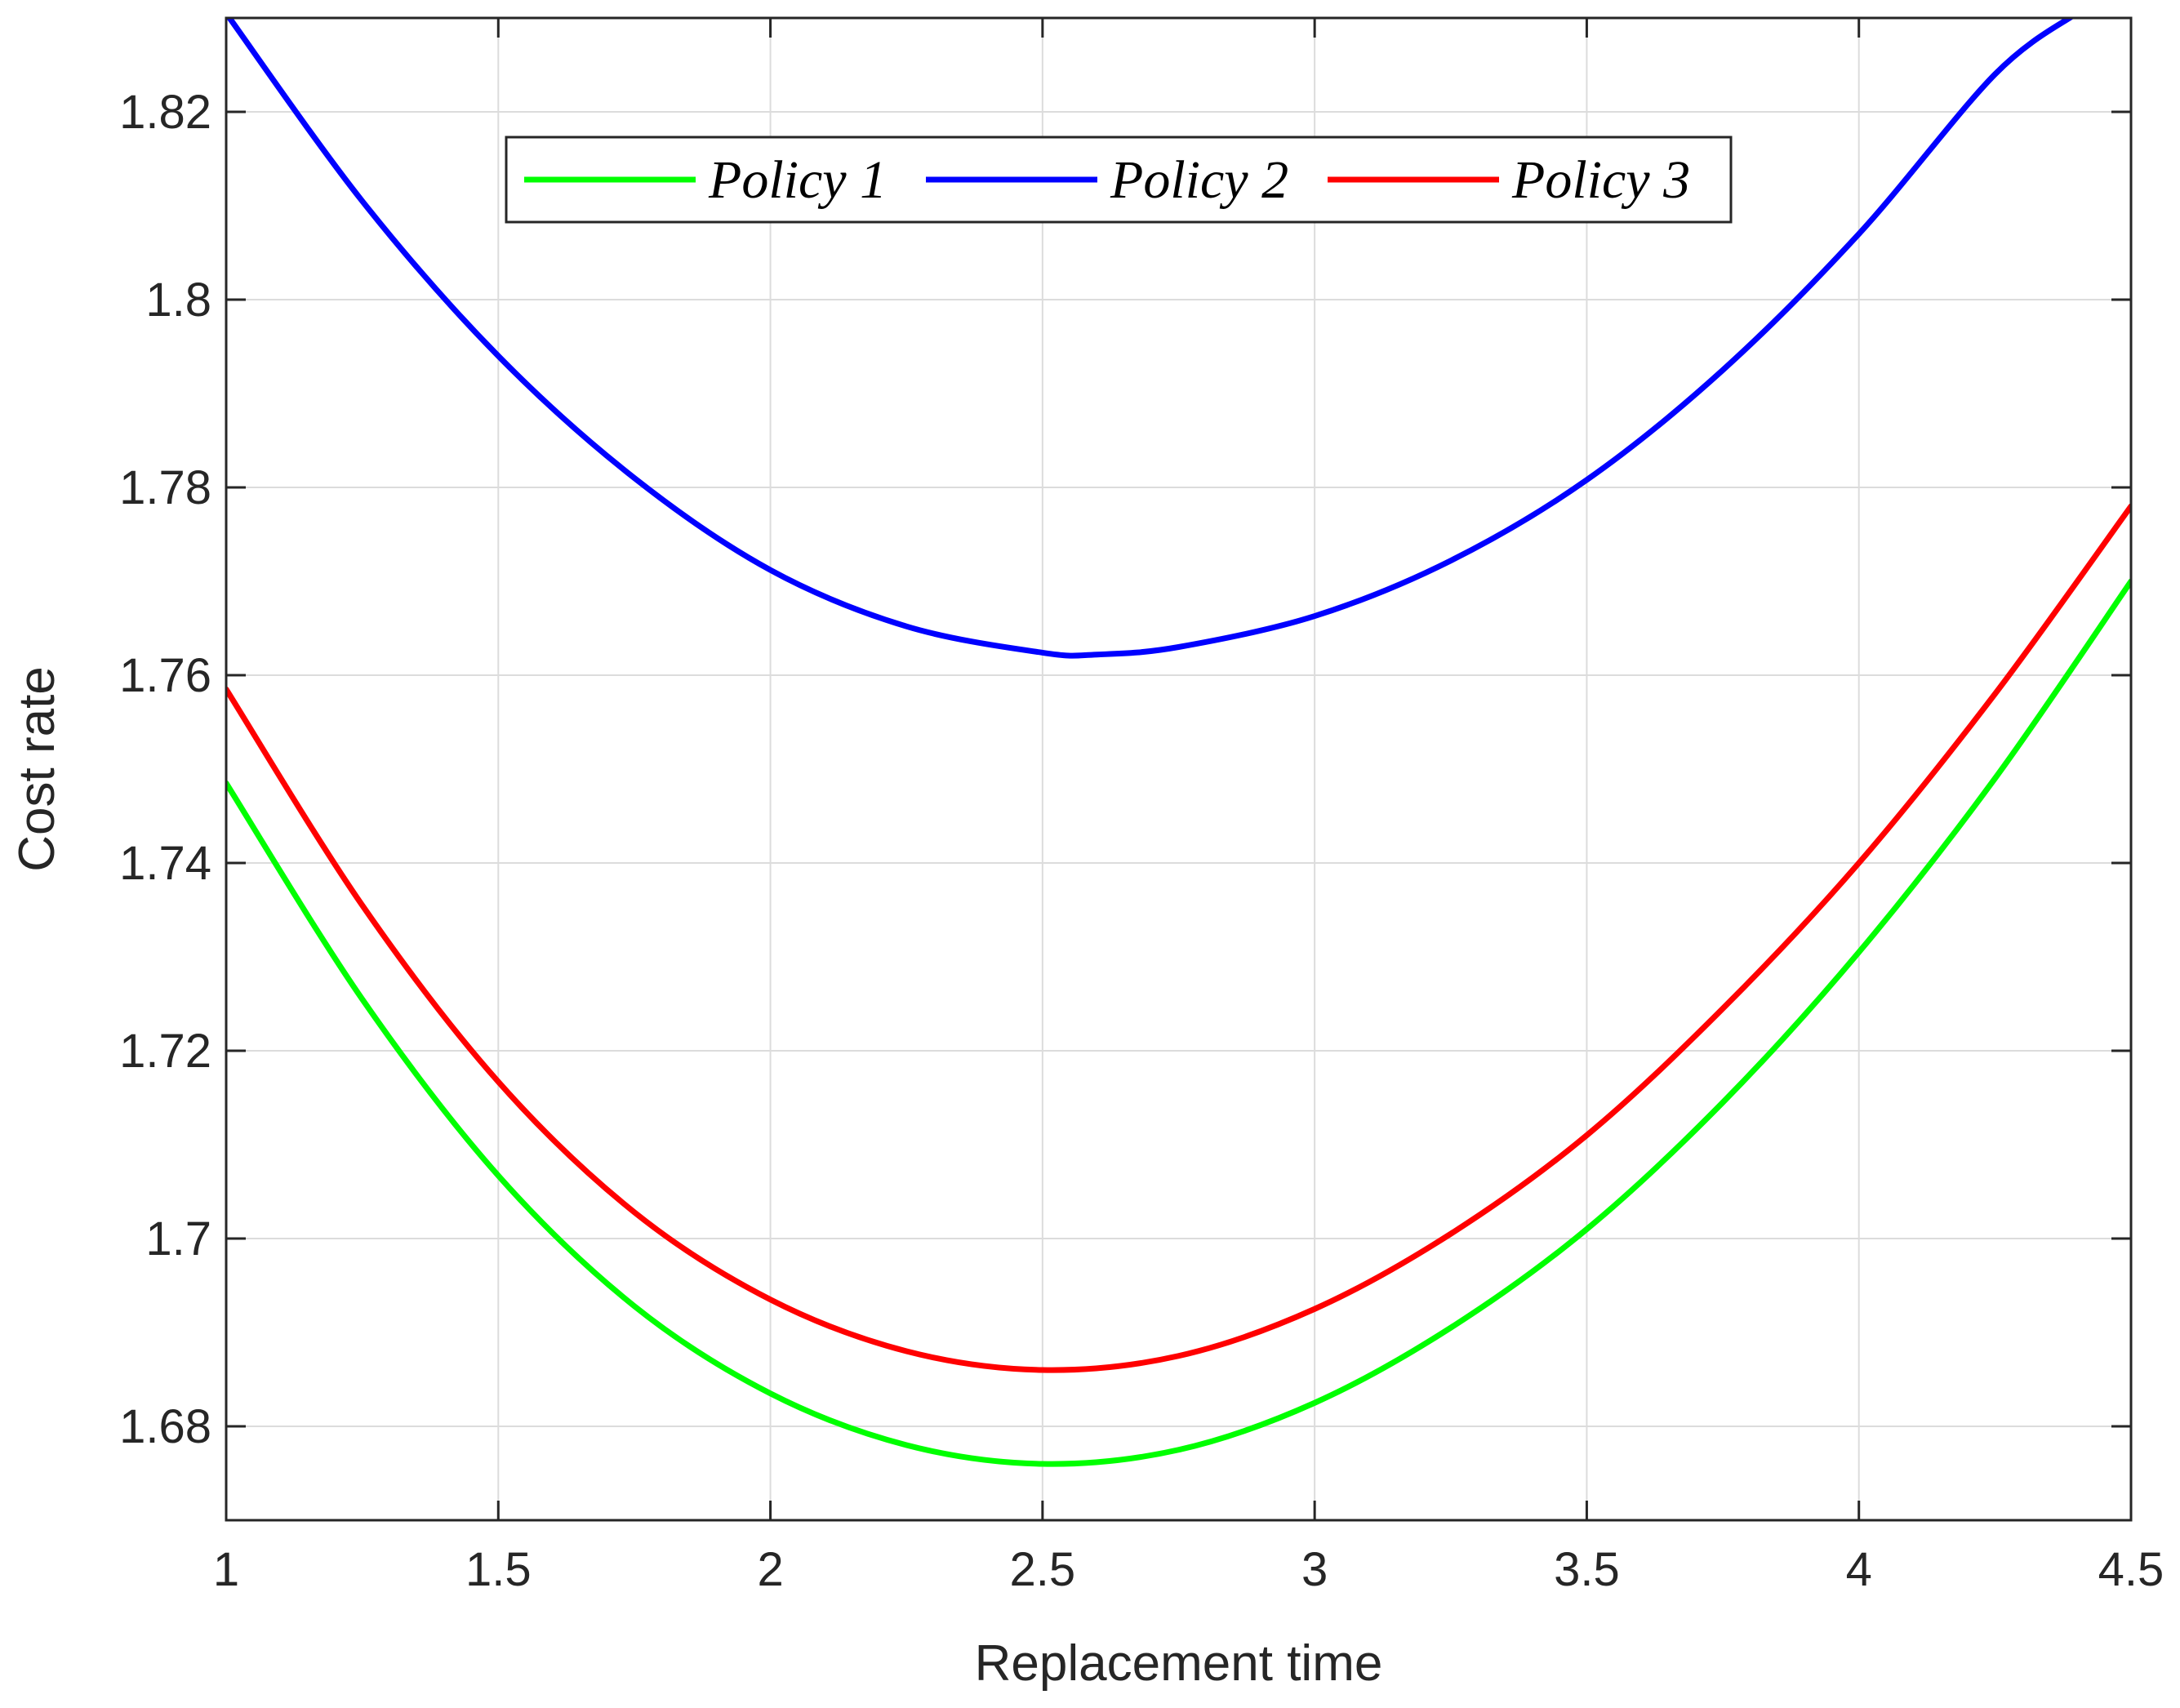  Describe the element at coordinates (1043, 1569) in the screenshot. I see `x-tick-label: 2.5` at that location.